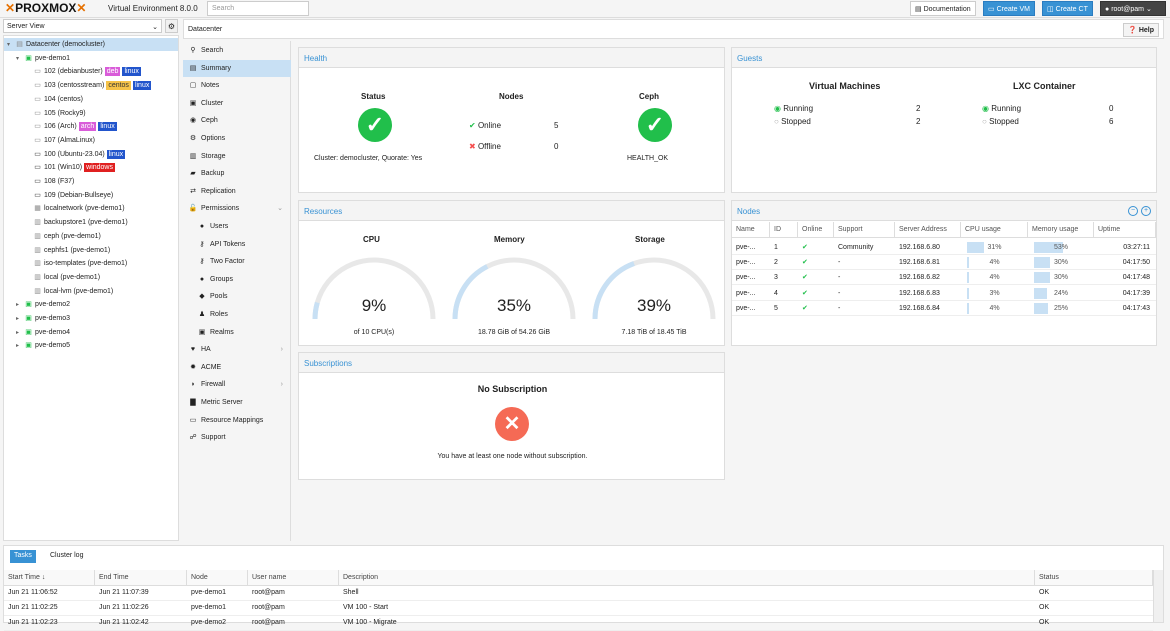  What do you see at coordinates (794, 108) in the screenshot?
I see `vm-running-row: ◉ Running` at bounding box center [794, 108].